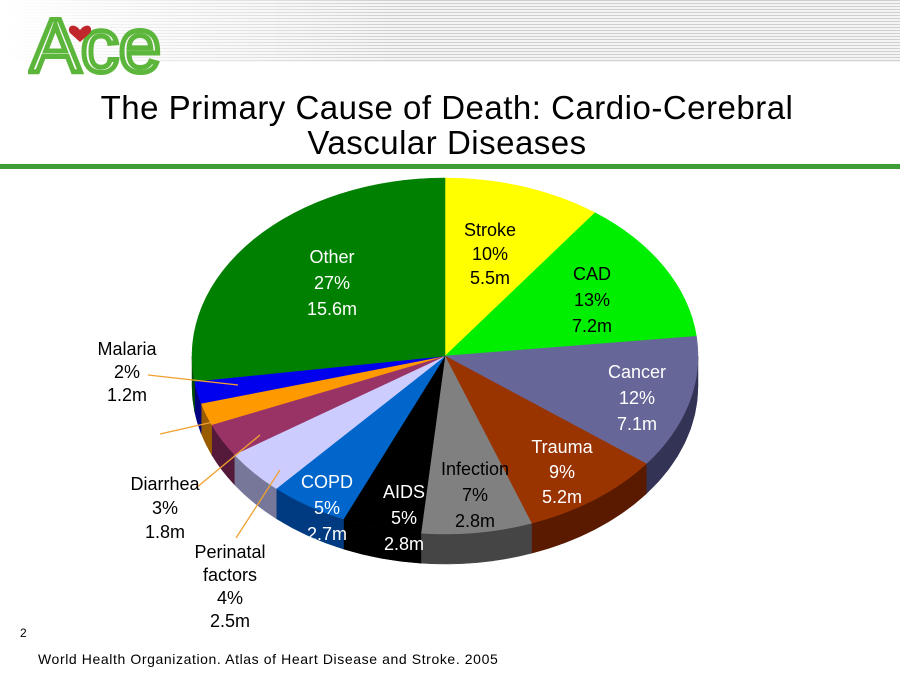 This screenshot has width=900, height=675. Describe the element at coordinates (404, 518) in the screenshot. I see `label-aids-percent: 5%` at that location.